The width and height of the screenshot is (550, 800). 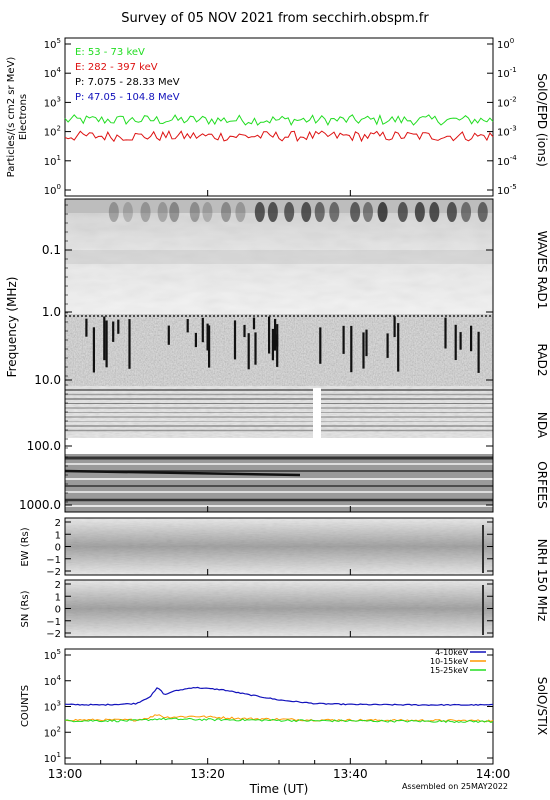 I want to click on epd-ytick-label: 10⁰, so click(x=52, y=190).